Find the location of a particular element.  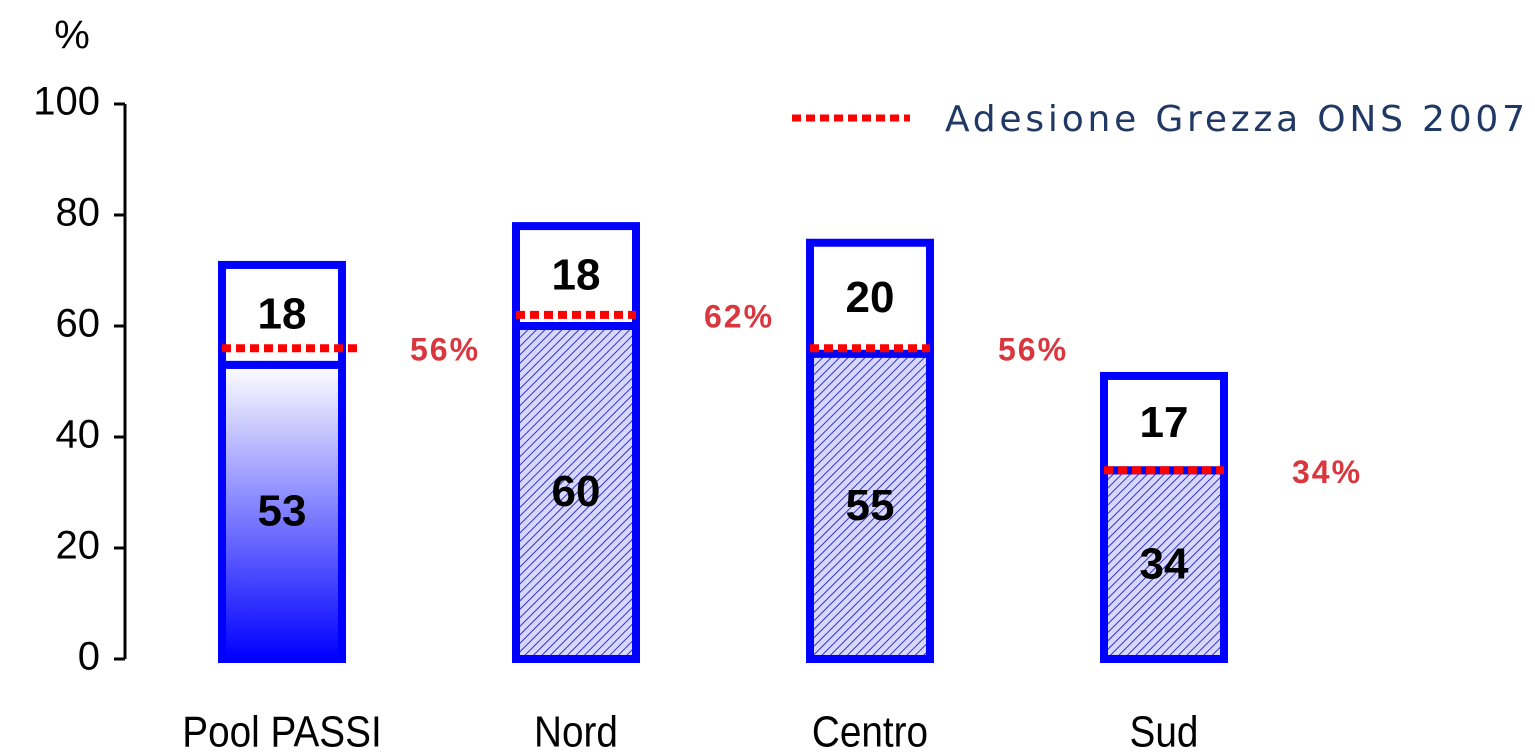

value-label: 17 is located at coordinates (1164, 422).